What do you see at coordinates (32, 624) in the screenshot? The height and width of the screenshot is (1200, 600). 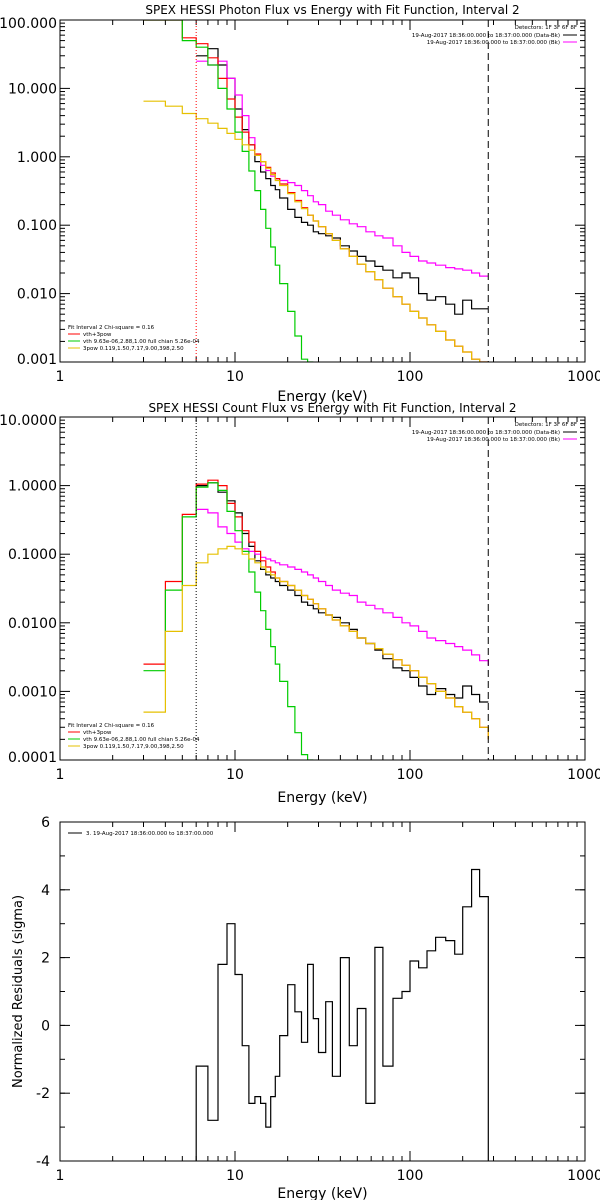 I see `y-tick-label: 0.0100` at bounding box center [32, 624].